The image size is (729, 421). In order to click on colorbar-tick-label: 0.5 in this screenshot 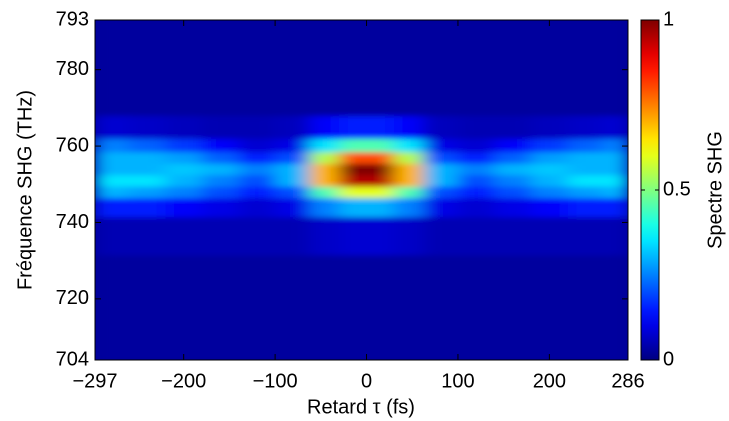, I will do `click(677, 189)`.